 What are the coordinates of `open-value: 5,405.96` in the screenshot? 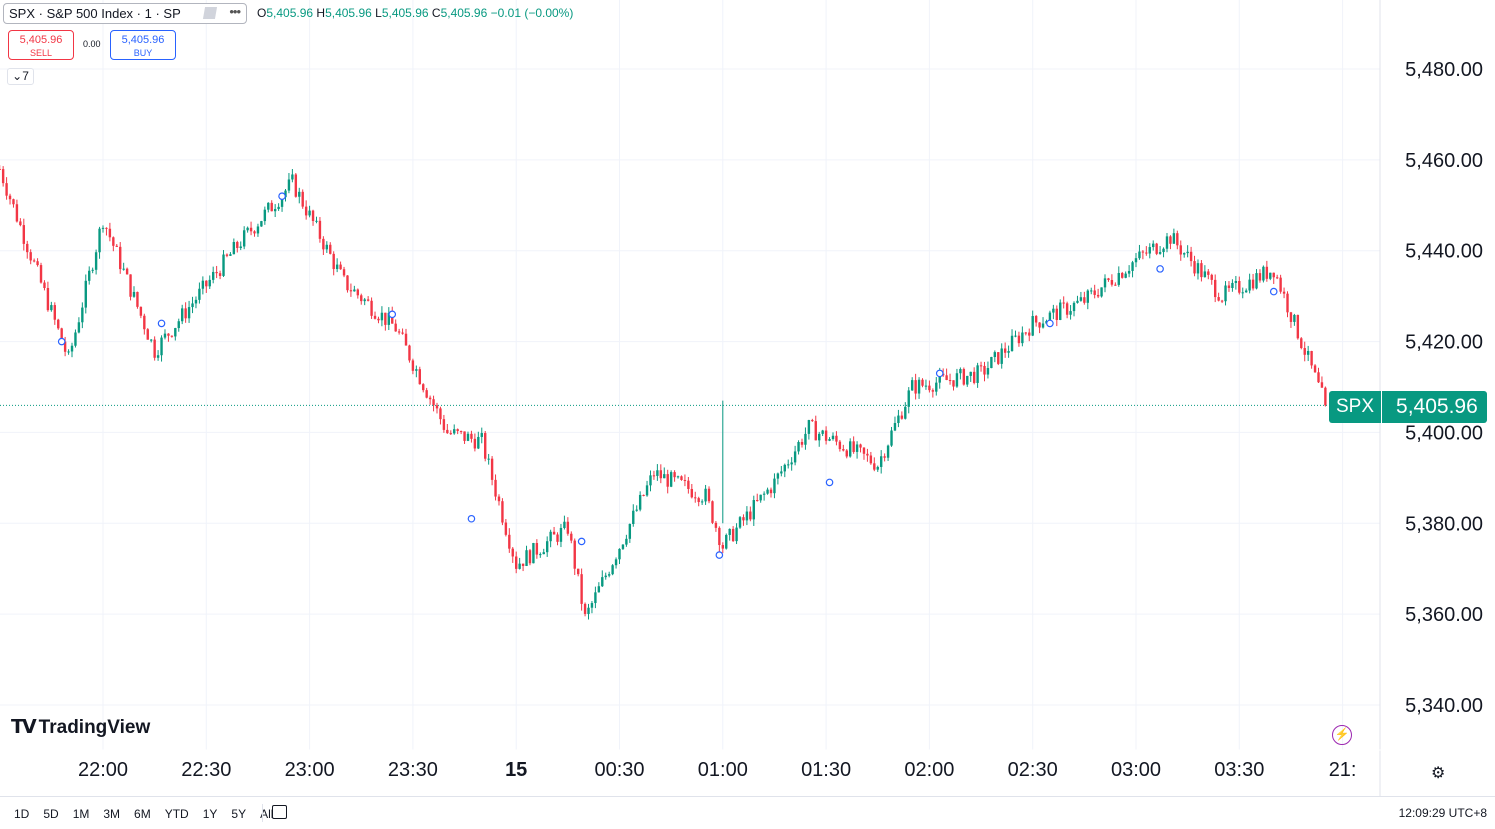 It's located at (290, 13).